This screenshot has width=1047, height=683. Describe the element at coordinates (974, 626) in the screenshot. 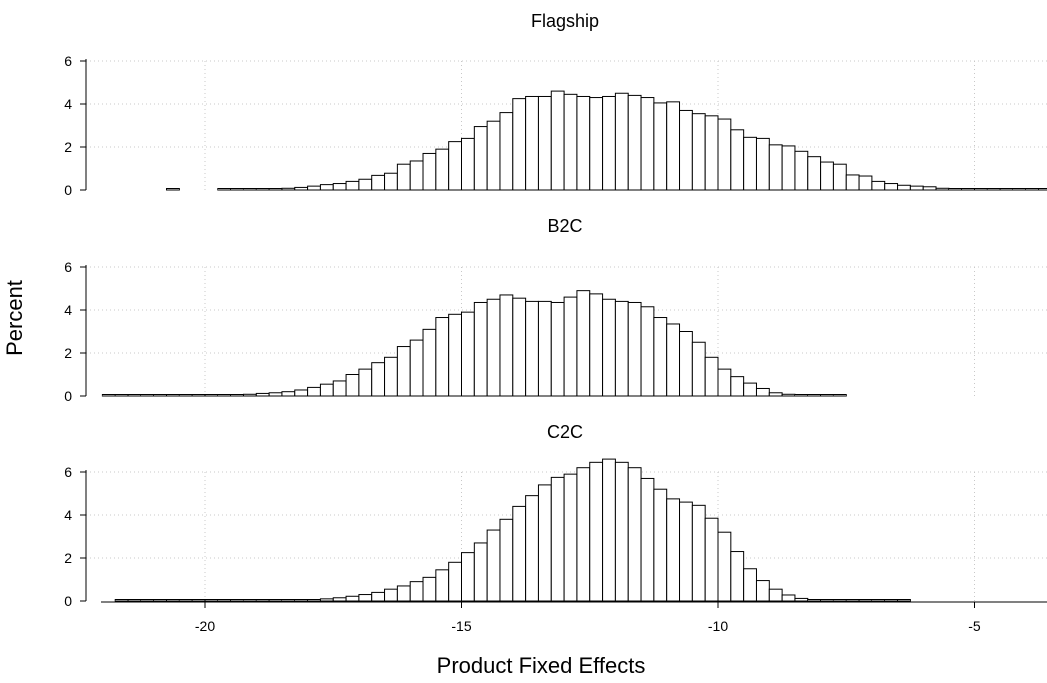

I see `x-tick-label: -5` at that location.